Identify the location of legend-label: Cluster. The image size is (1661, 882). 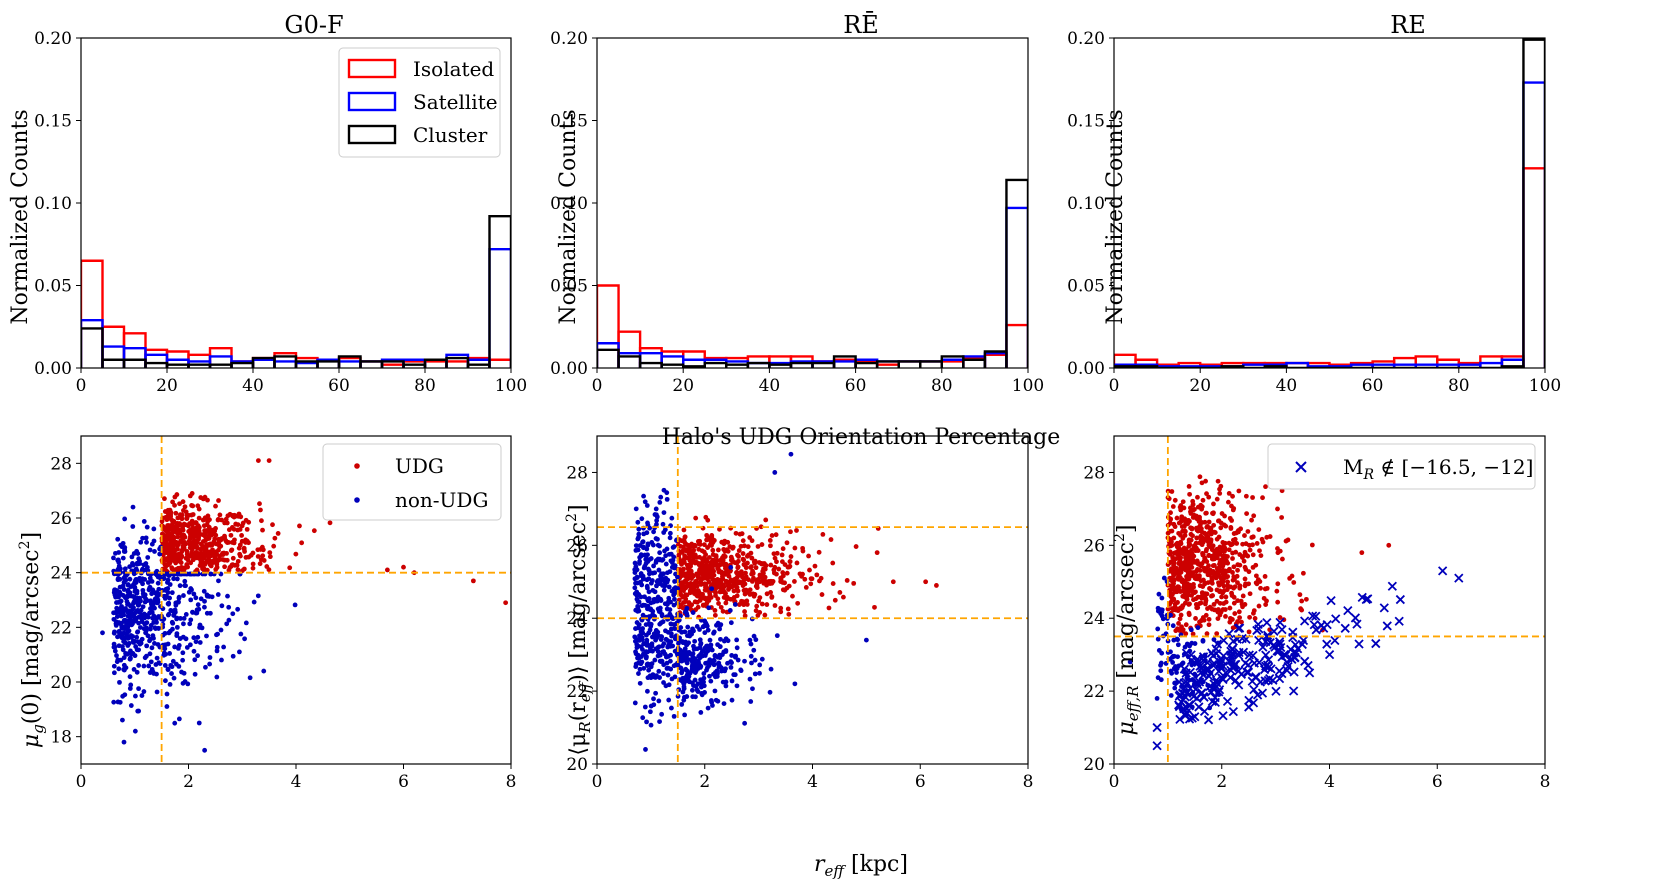
(450, 135).